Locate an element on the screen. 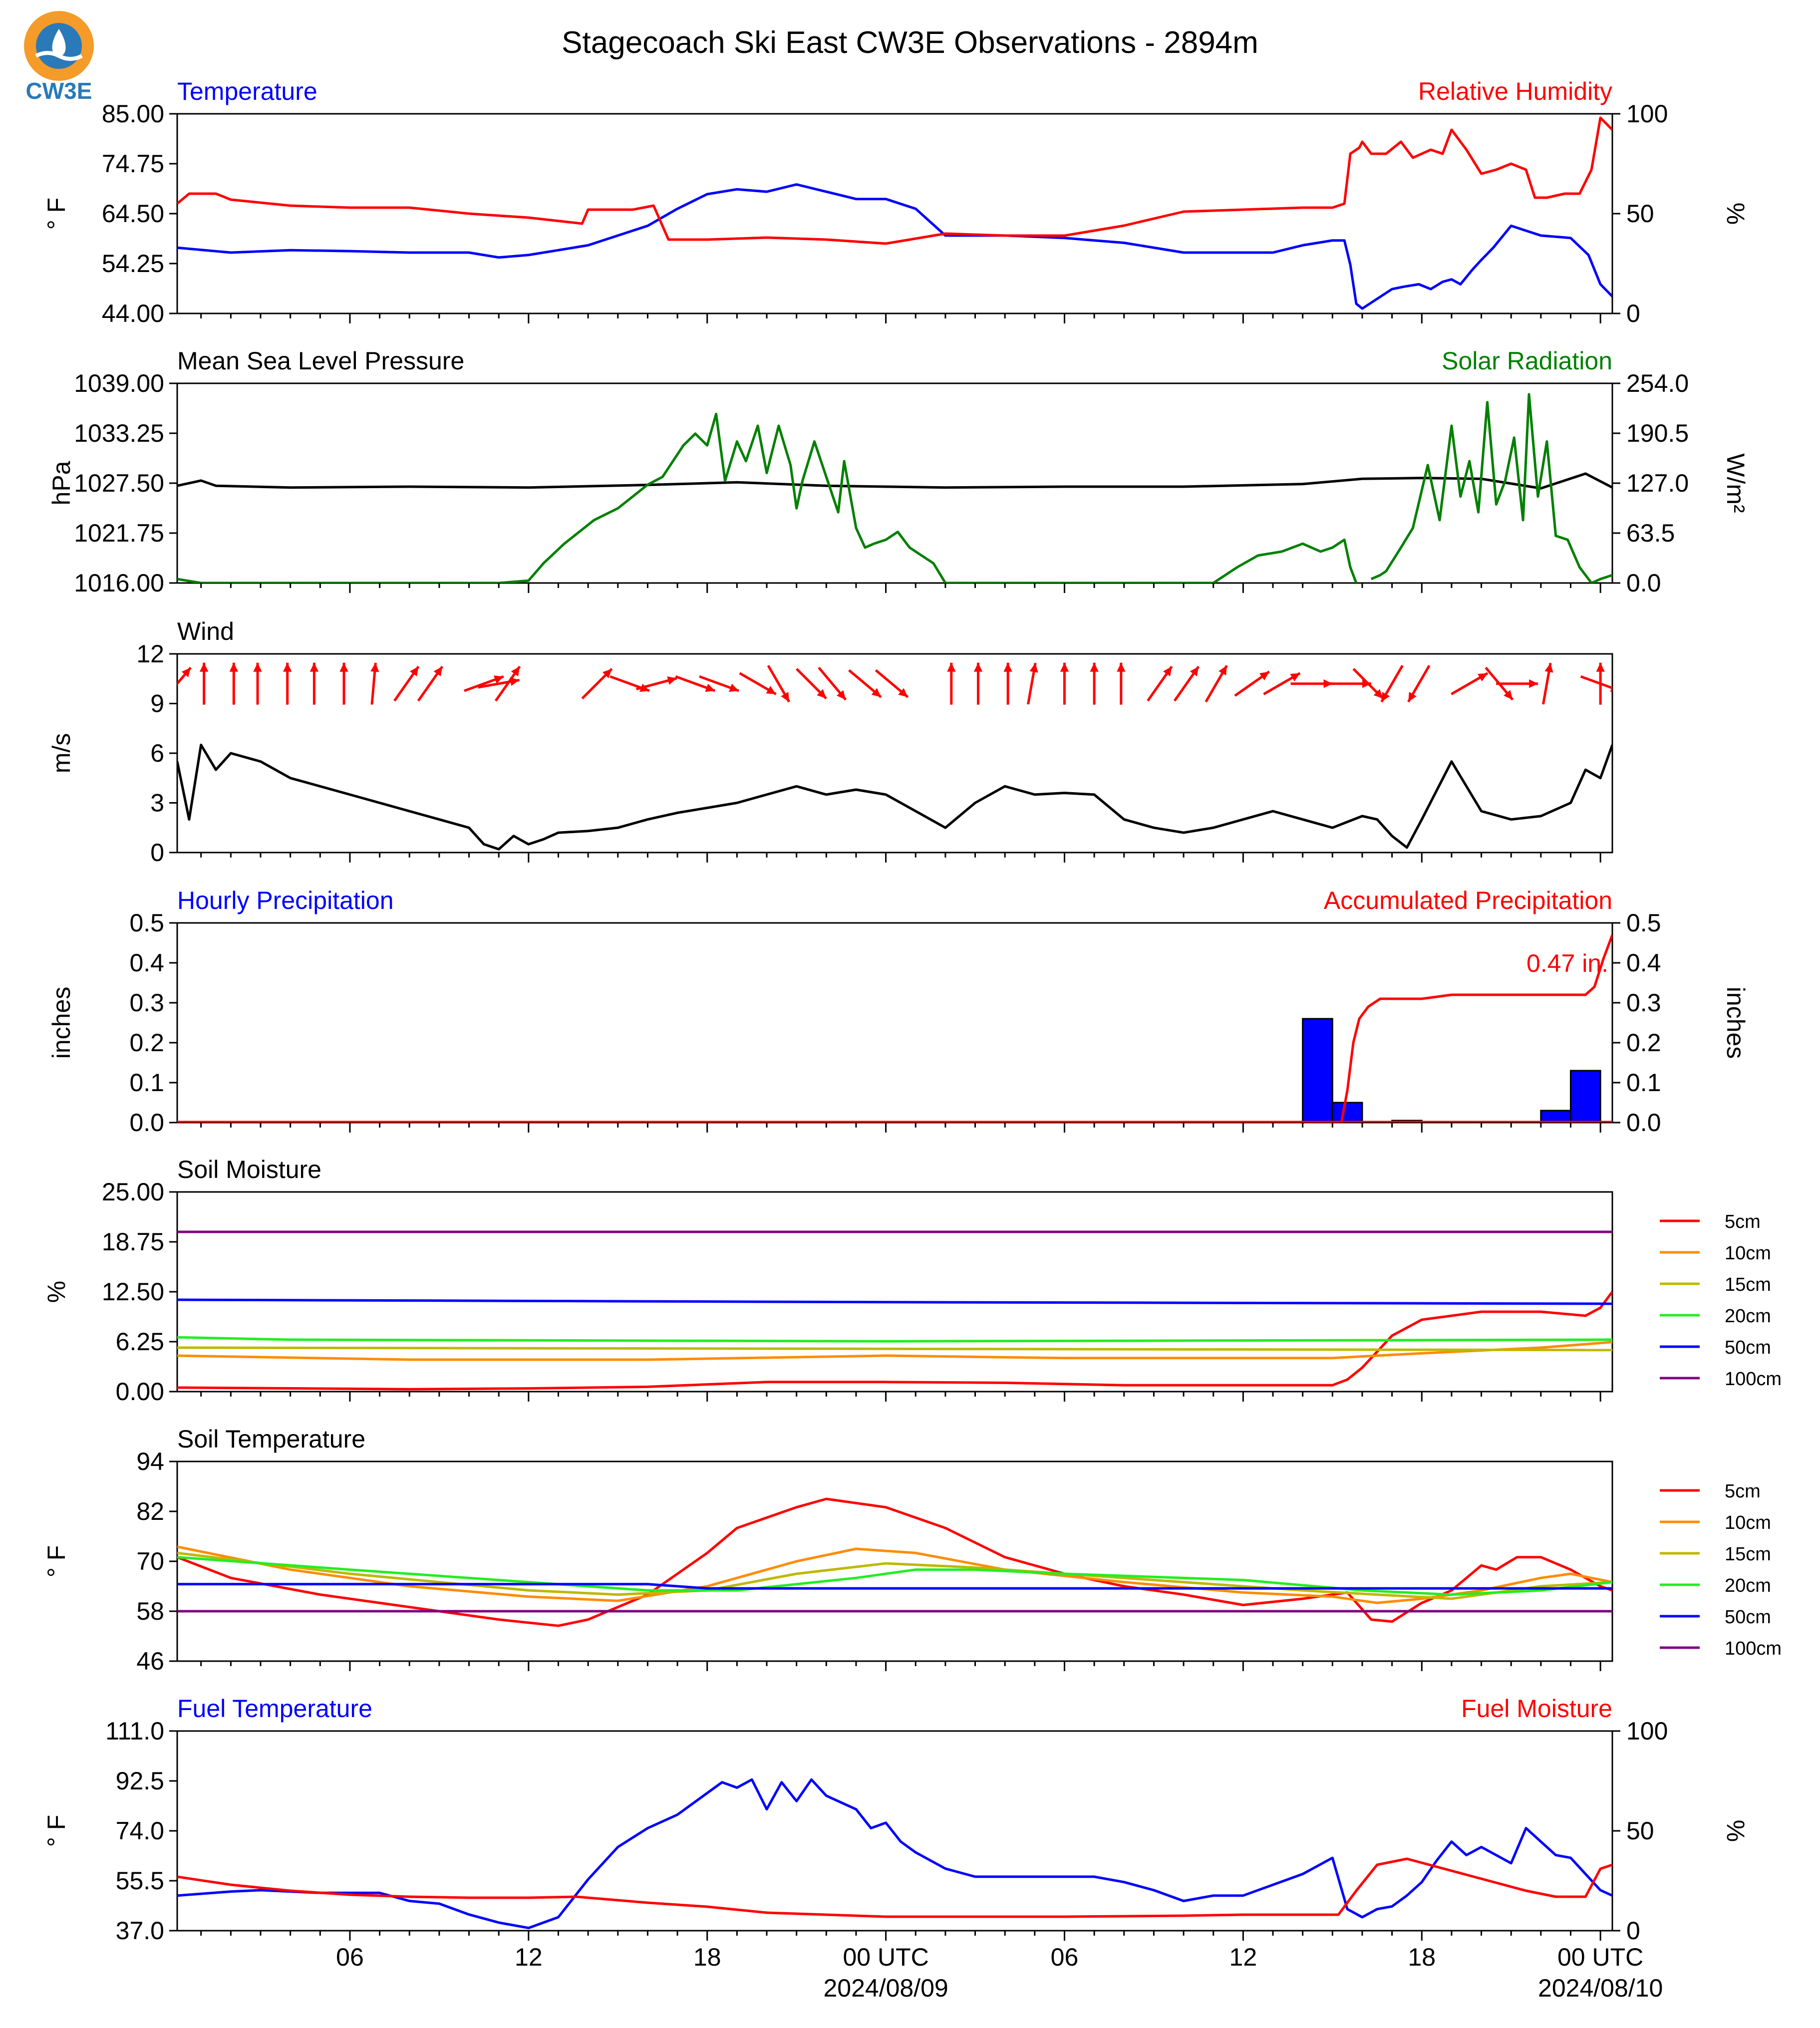  series-line-15cm is located at coordinates (894, 1349).